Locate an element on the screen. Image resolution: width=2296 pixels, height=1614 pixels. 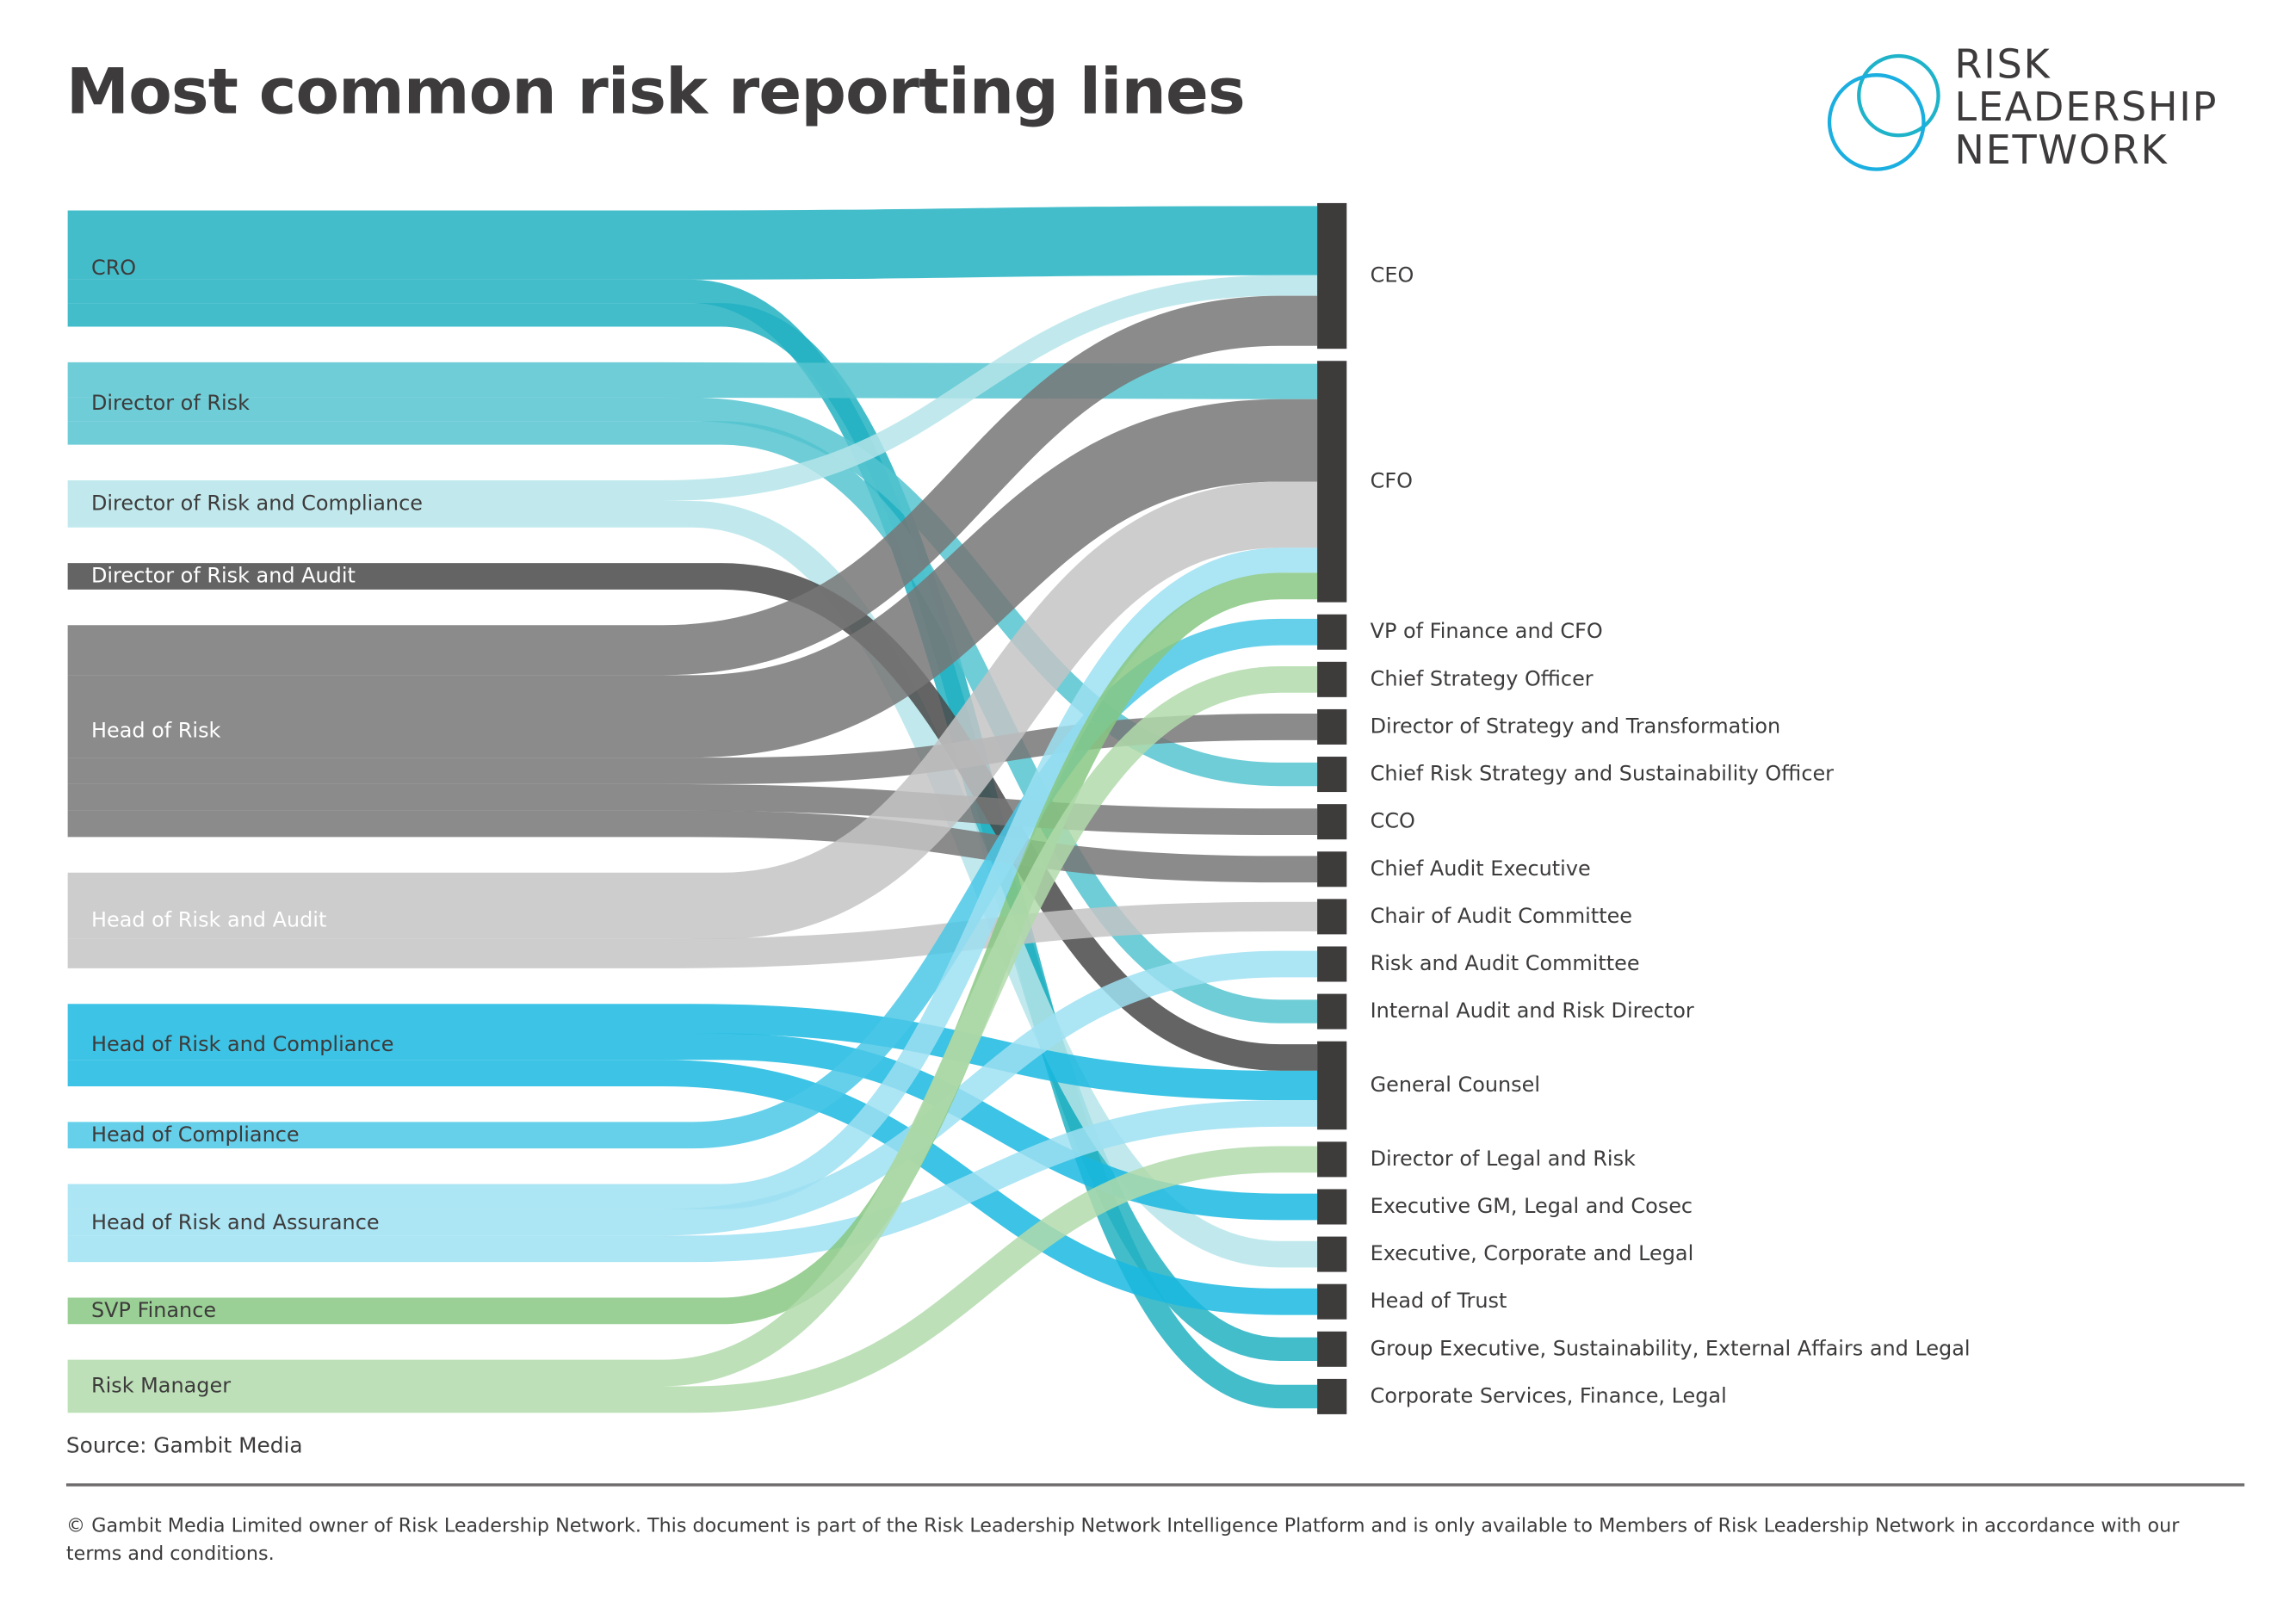
source-label: Head of Risk and Audit is located at coordinates (208, 919).